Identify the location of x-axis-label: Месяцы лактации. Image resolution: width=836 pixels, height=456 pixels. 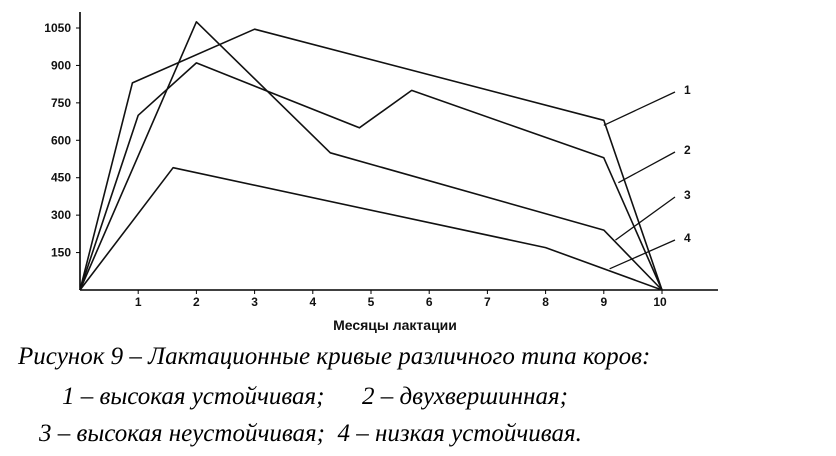
(395, 325).